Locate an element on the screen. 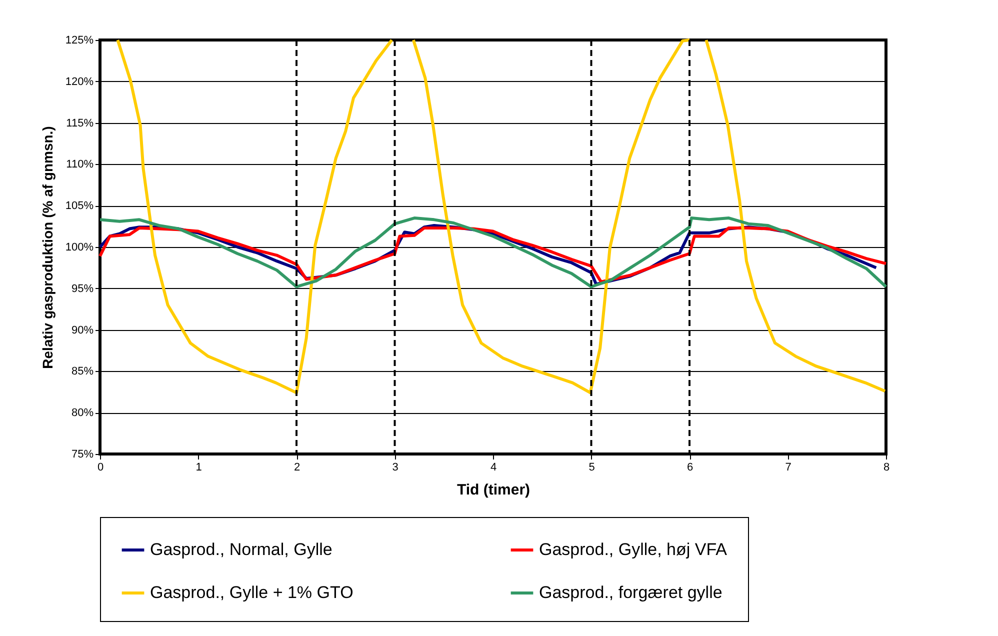  x-tick-label: 2 is located at coordinates (297, 468).